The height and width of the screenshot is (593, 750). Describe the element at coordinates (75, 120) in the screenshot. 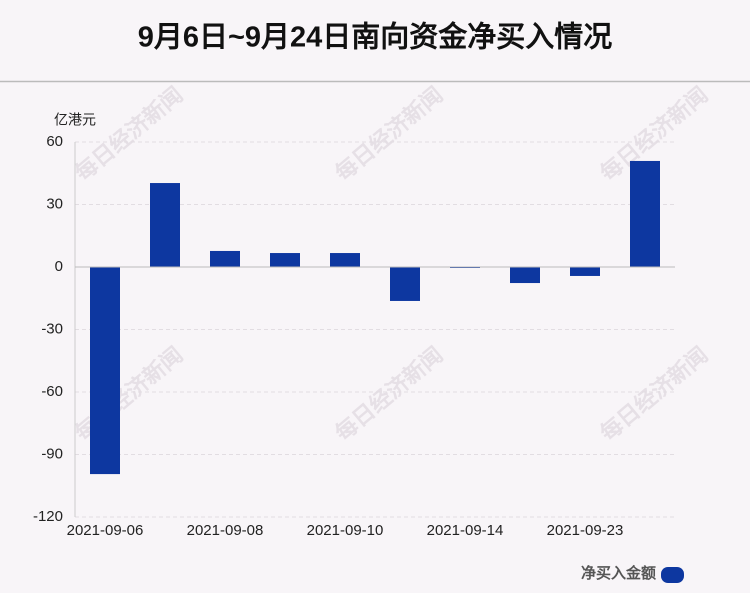

I see `y-axis-label: 亿港元` at that location.